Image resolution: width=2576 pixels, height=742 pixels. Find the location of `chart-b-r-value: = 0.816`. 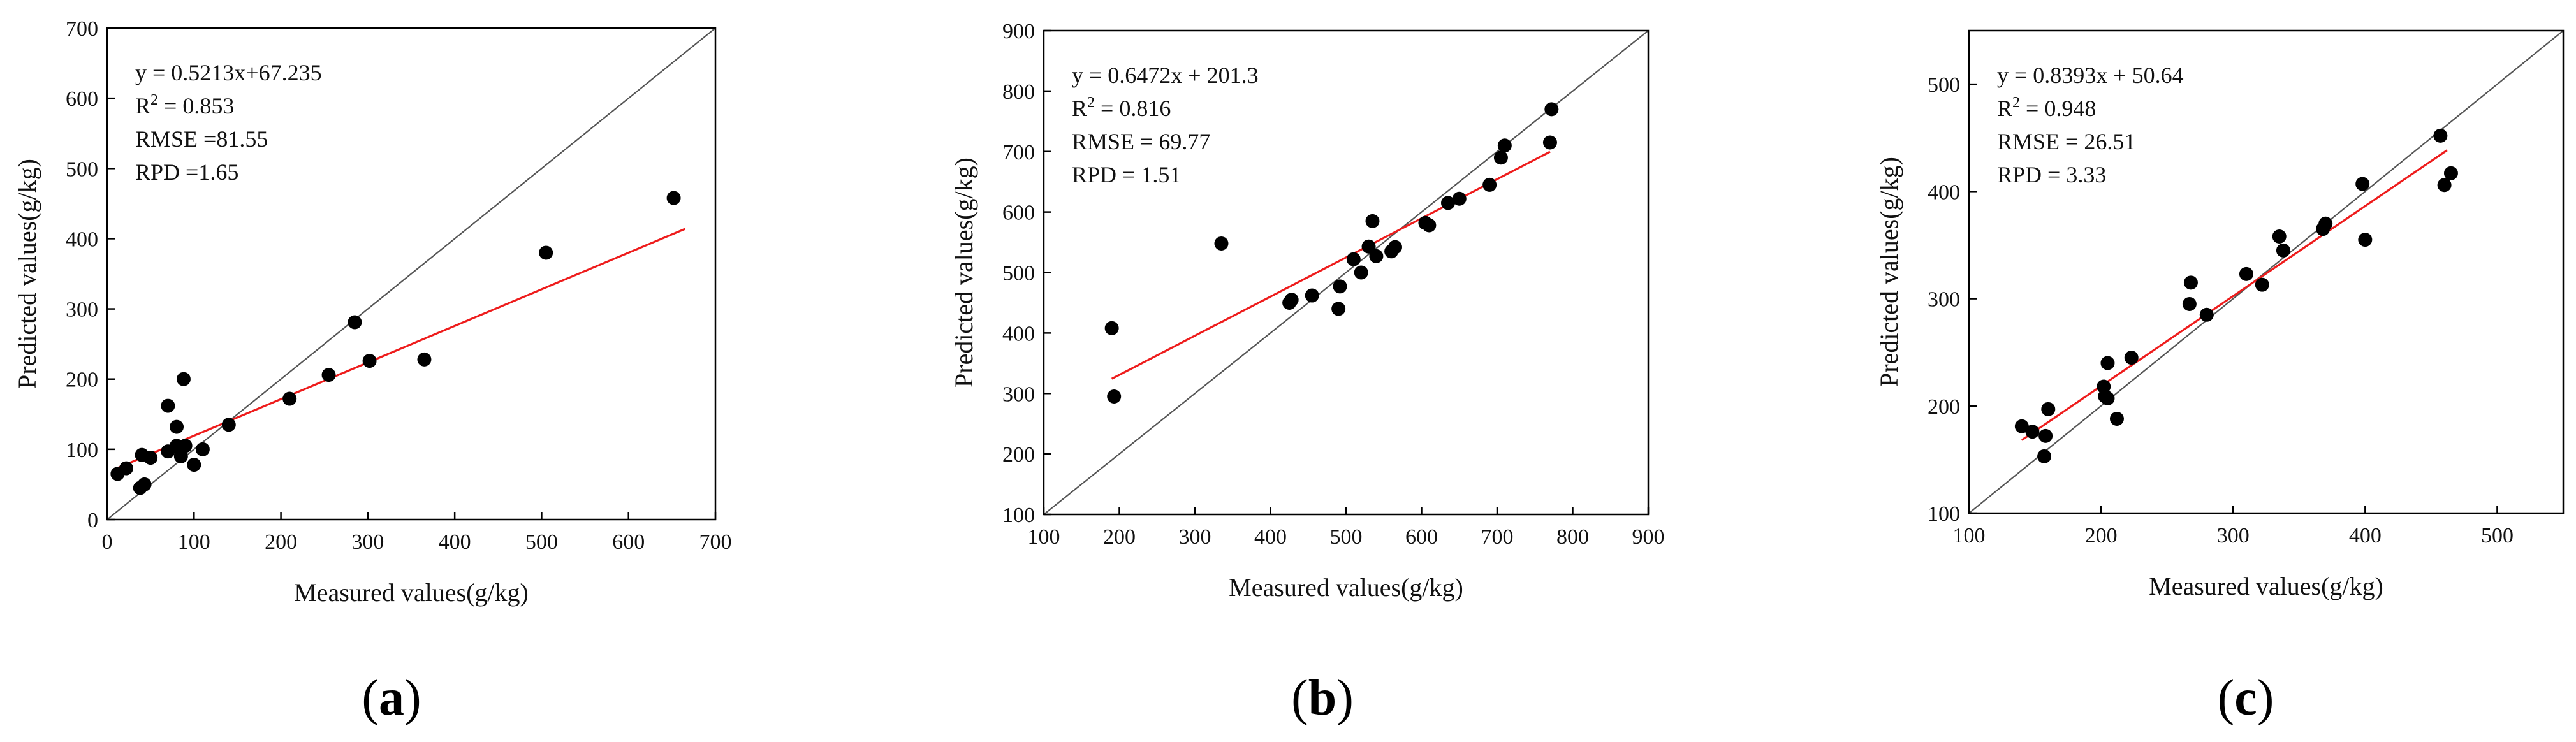

chart-b-r-value: = 0.816 is located at coordinates (1133, 108).